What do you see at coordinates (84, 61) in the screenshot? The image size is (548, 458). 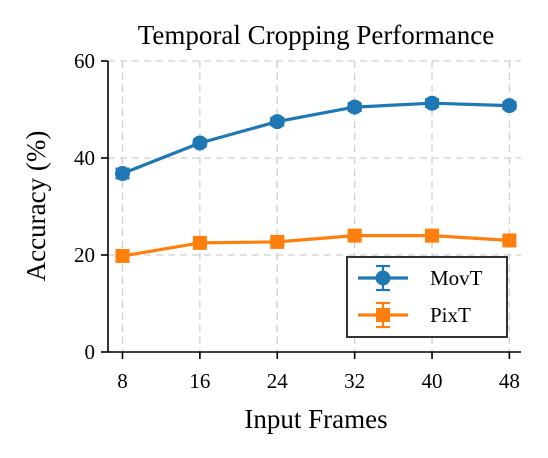 I see `y-tick-label: 60` at bounding box center [84, 61].